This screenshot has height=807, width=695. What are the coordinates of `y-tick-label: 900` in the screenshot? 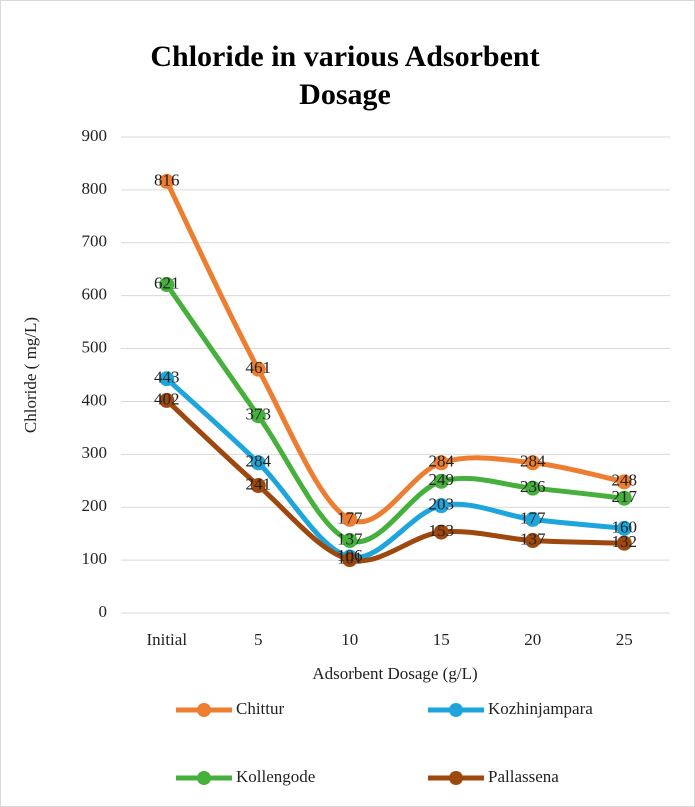 It's located at (95, 135).